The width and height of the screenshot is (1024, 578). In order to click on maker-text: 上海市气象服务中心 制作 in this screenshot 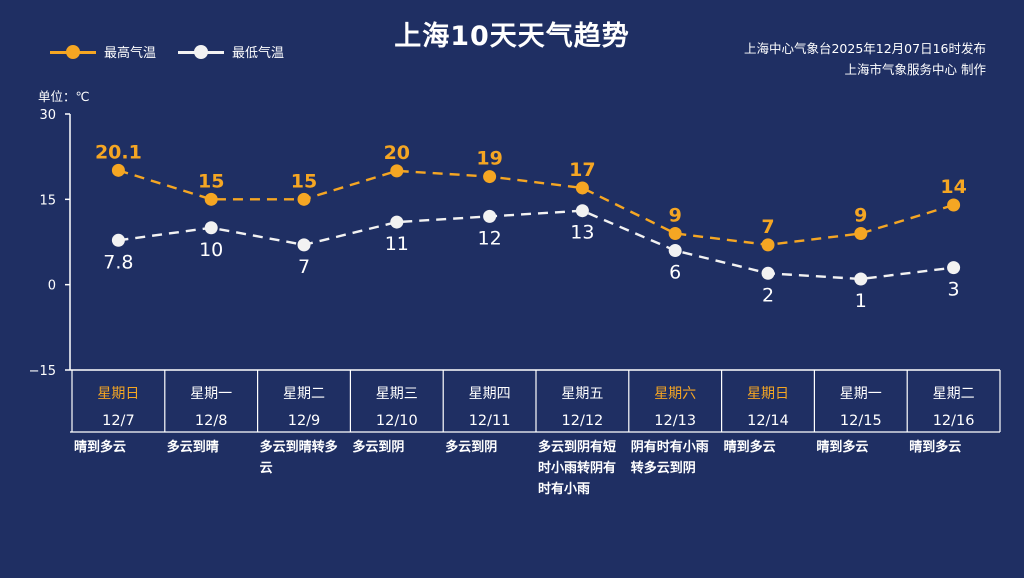, I will do `click(915, 69)`.